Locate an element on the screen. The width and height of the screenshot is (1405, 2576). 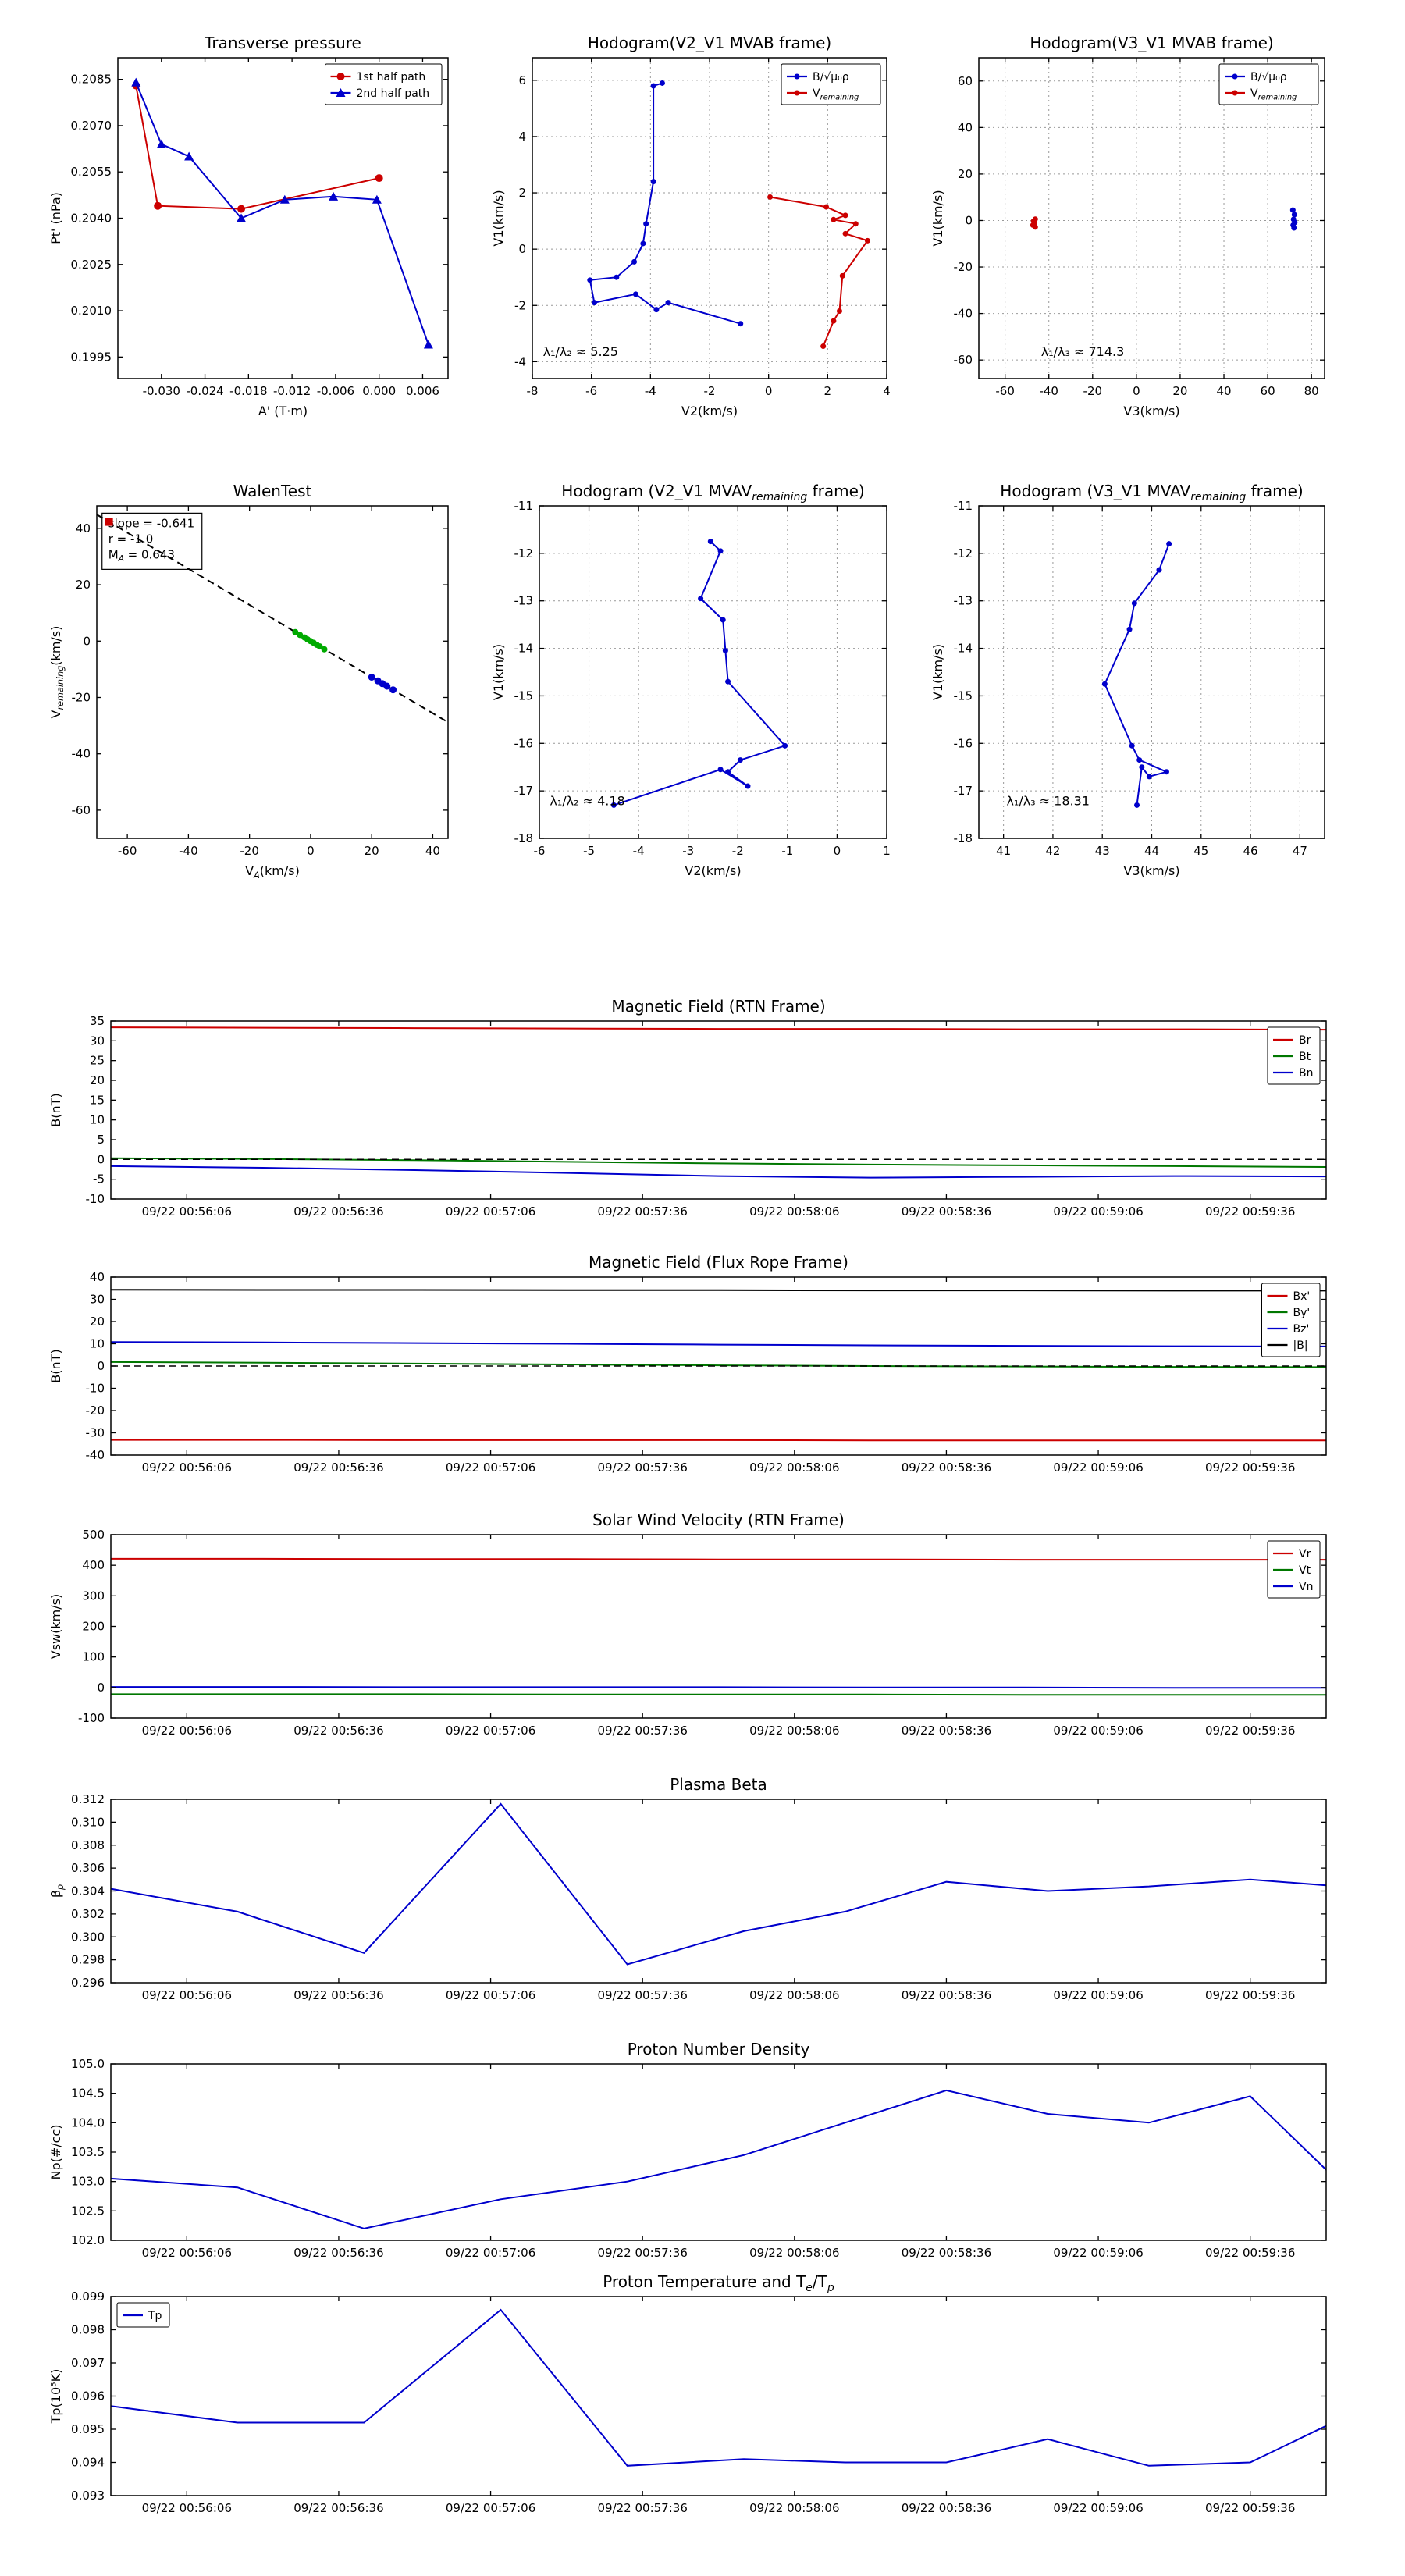
svg-text: 46 is located at coordinates (1250, 851).